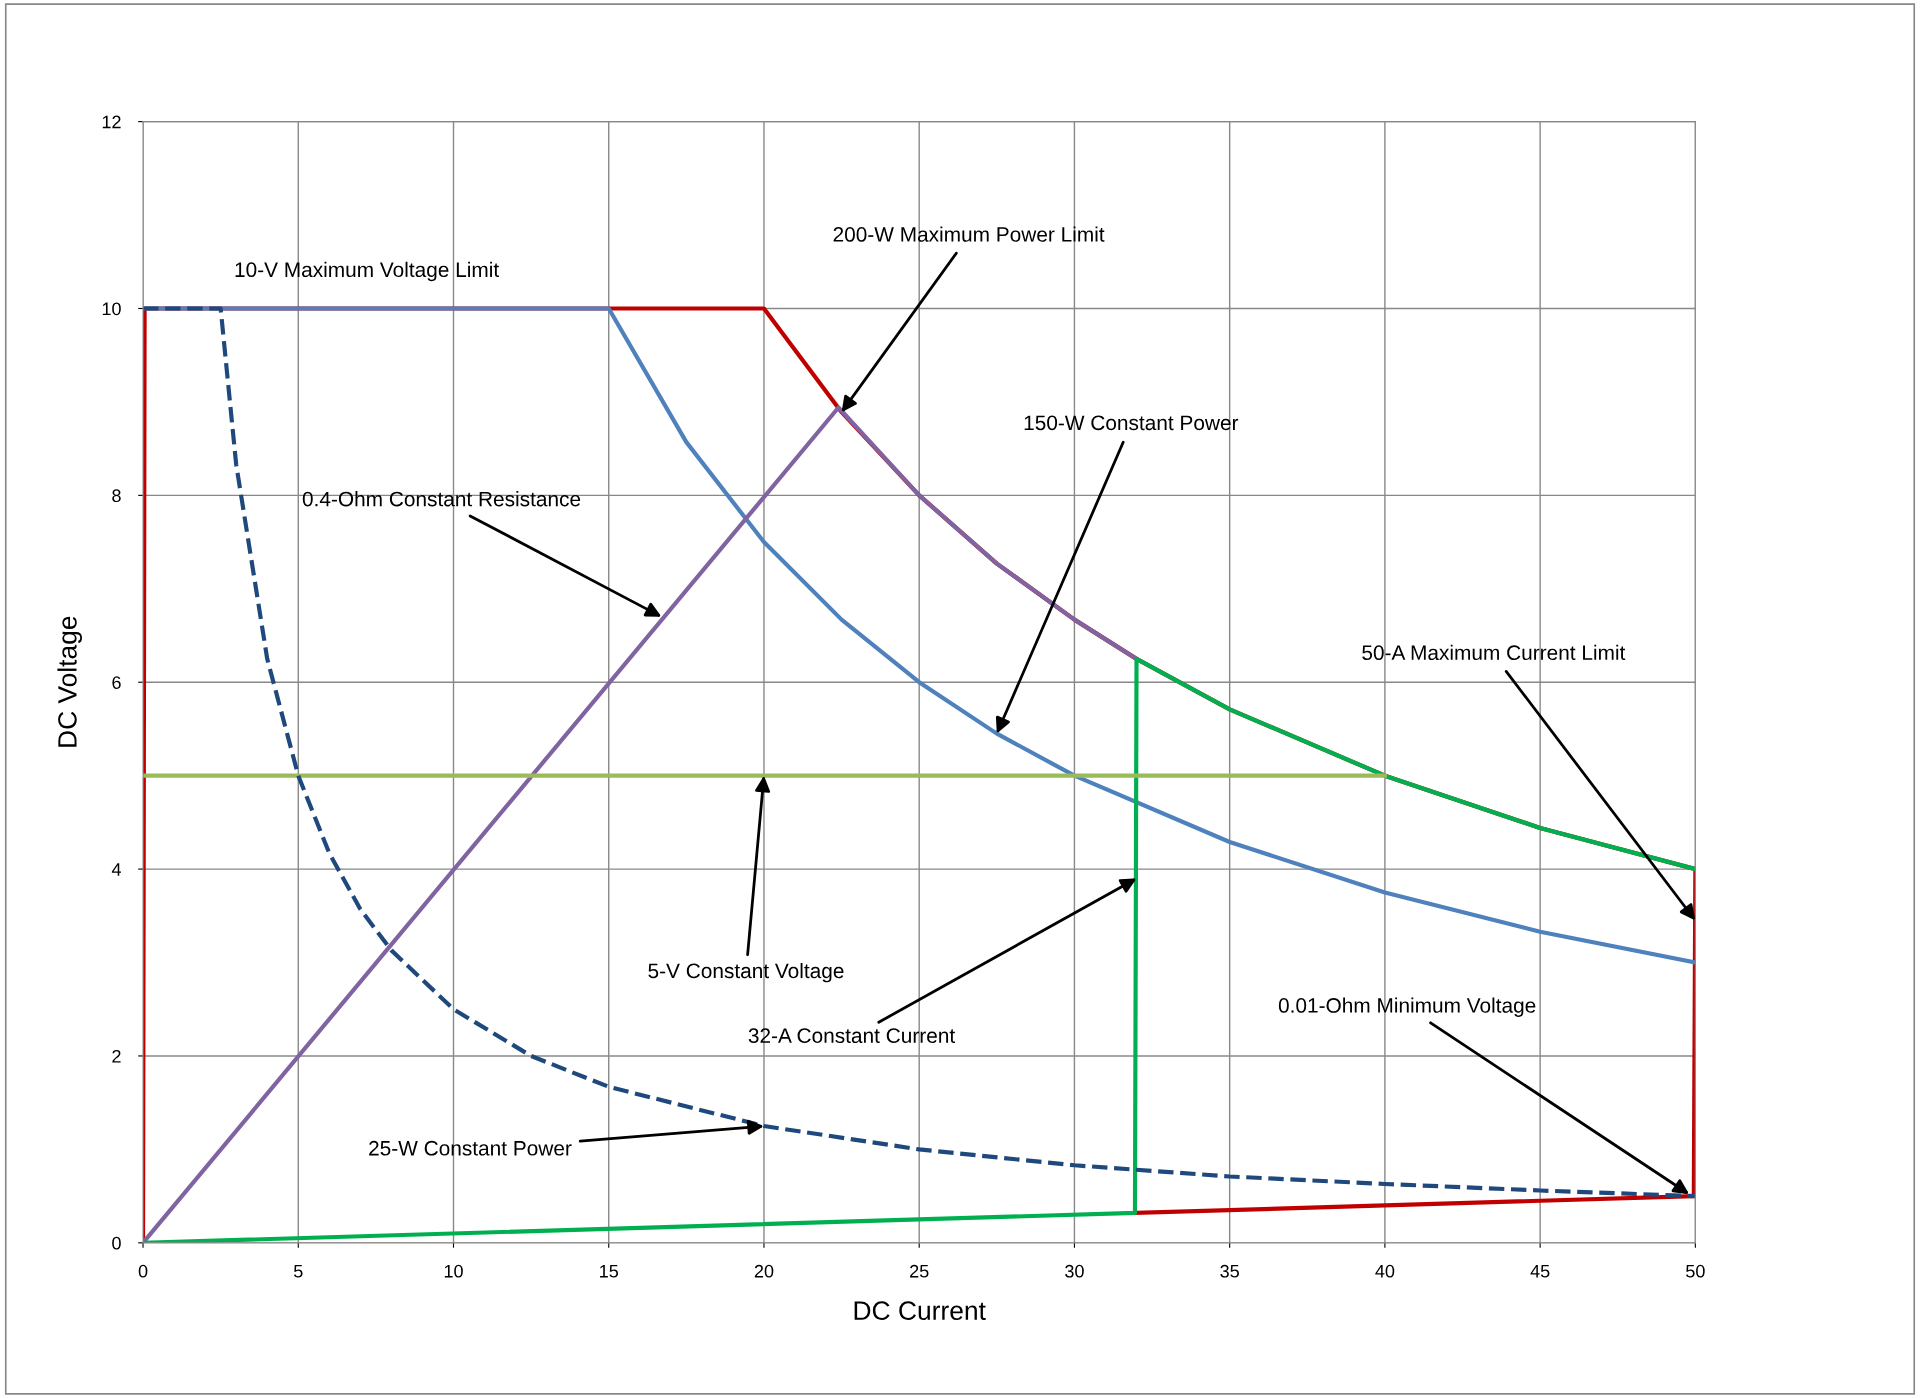 The width and height of the screenshot is (1920, 1398). What do you see at coordinates (919, 1271) in the screenshot?
I see `x-tick-label: 25` at bounding box center [919, 1271].